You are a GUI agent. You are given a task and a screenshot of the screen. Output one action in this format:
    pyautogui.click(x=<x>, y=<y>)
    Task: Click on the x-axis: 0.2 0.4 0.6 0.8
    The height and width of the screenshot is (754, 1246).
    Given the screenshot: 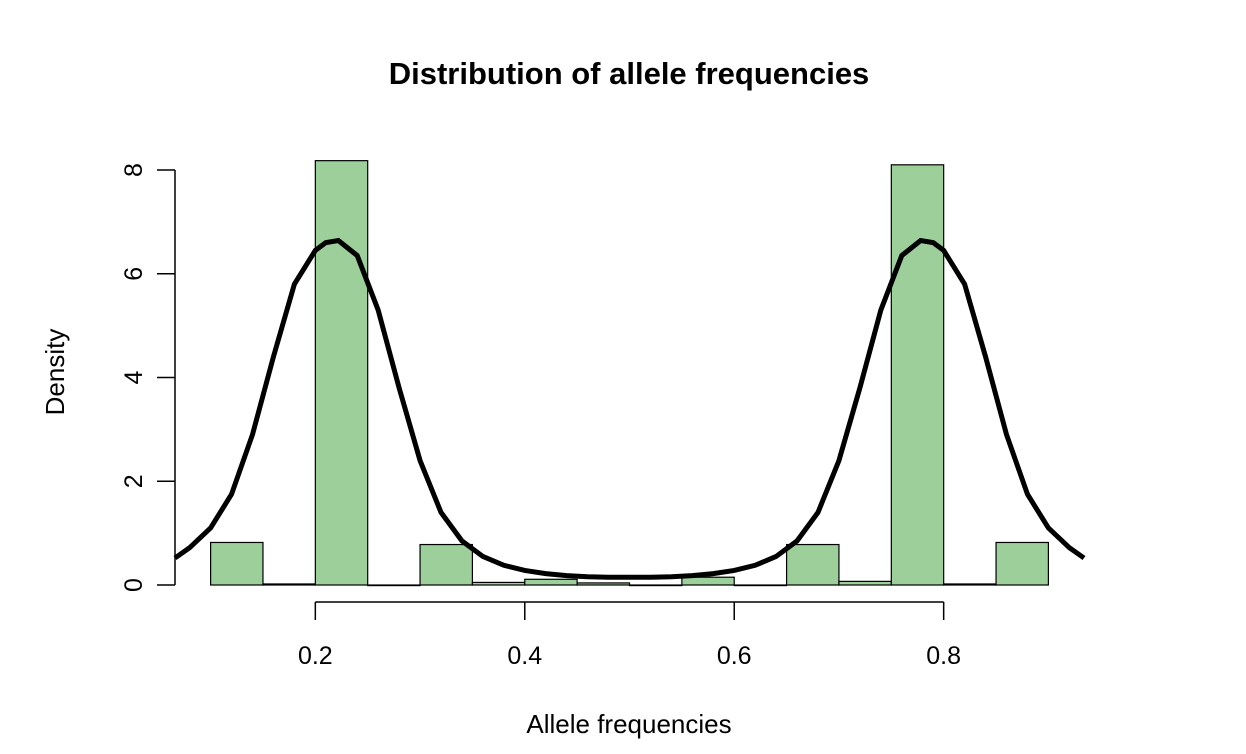 What is the action you would take?
    pyautogui.click(x=629, y=635)
    